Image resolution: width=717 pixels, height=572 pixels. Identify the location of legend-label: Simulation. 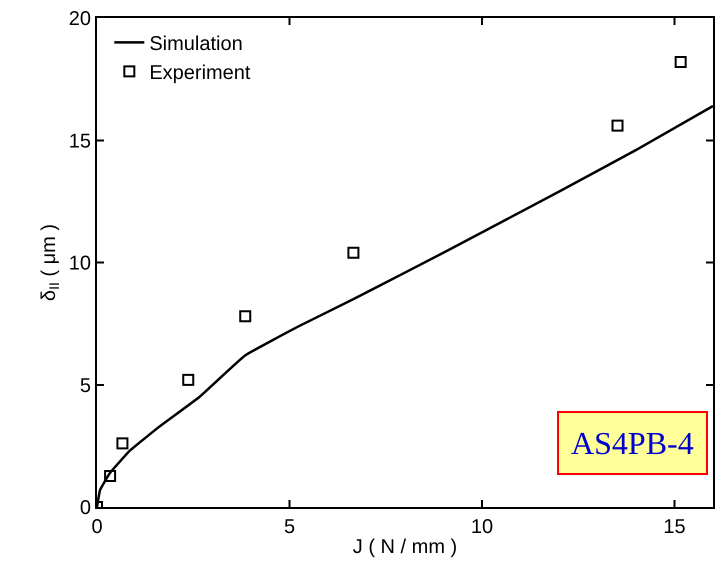
(196, 44).